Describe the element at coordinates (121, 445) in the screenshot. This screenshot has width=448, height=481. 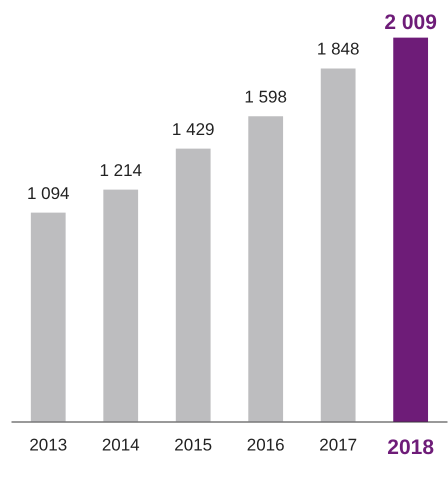
I see `x-tick-label: 2014` at that location.